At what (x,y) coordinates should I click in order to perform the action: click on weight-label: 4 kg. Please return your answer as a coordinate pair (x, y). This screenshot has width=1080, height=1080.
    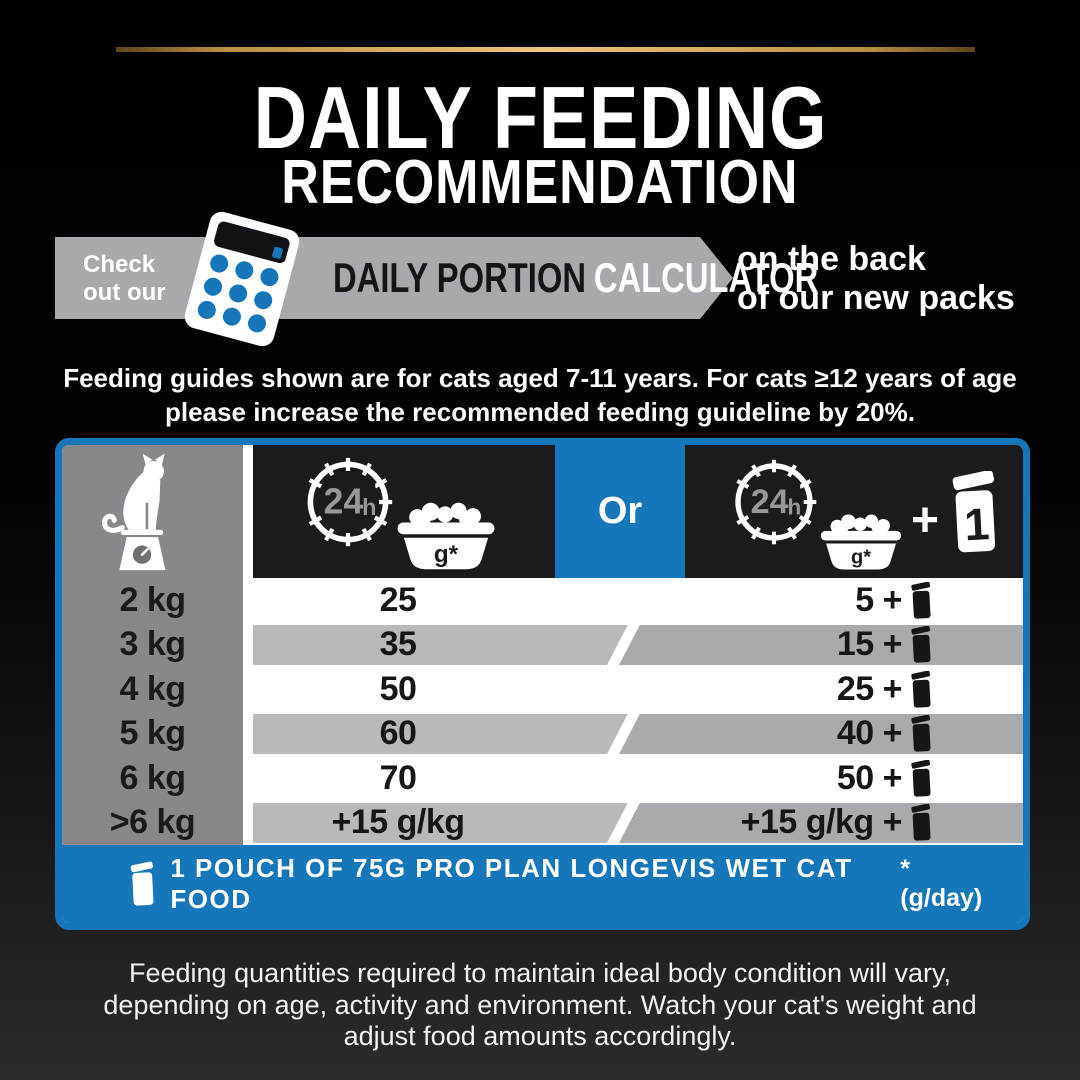
    Looking at the image, I should click on (152, 688).